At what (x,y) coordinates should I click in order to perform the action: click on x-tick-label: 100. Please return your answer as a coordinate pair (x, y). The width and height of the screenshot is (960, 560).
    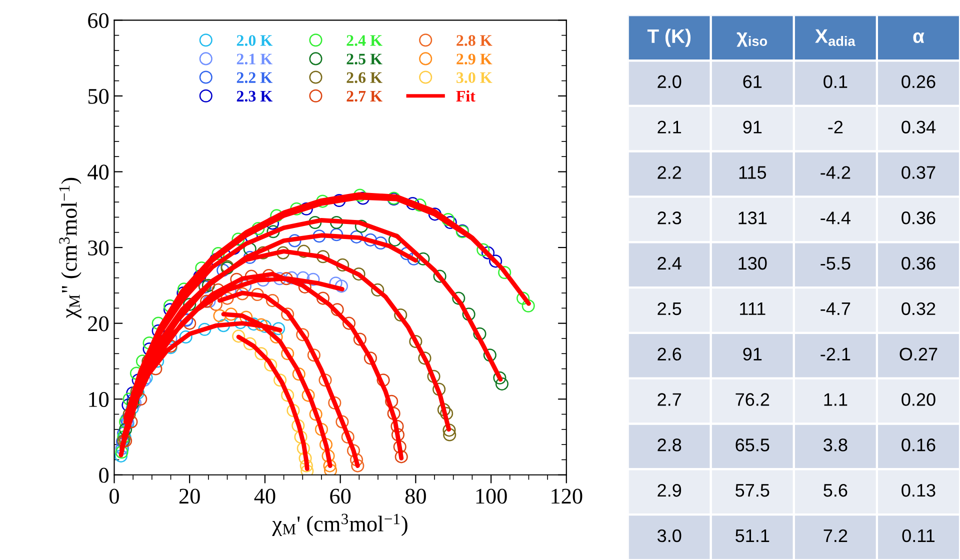
    Looking at the image, I should click on (491, 496).